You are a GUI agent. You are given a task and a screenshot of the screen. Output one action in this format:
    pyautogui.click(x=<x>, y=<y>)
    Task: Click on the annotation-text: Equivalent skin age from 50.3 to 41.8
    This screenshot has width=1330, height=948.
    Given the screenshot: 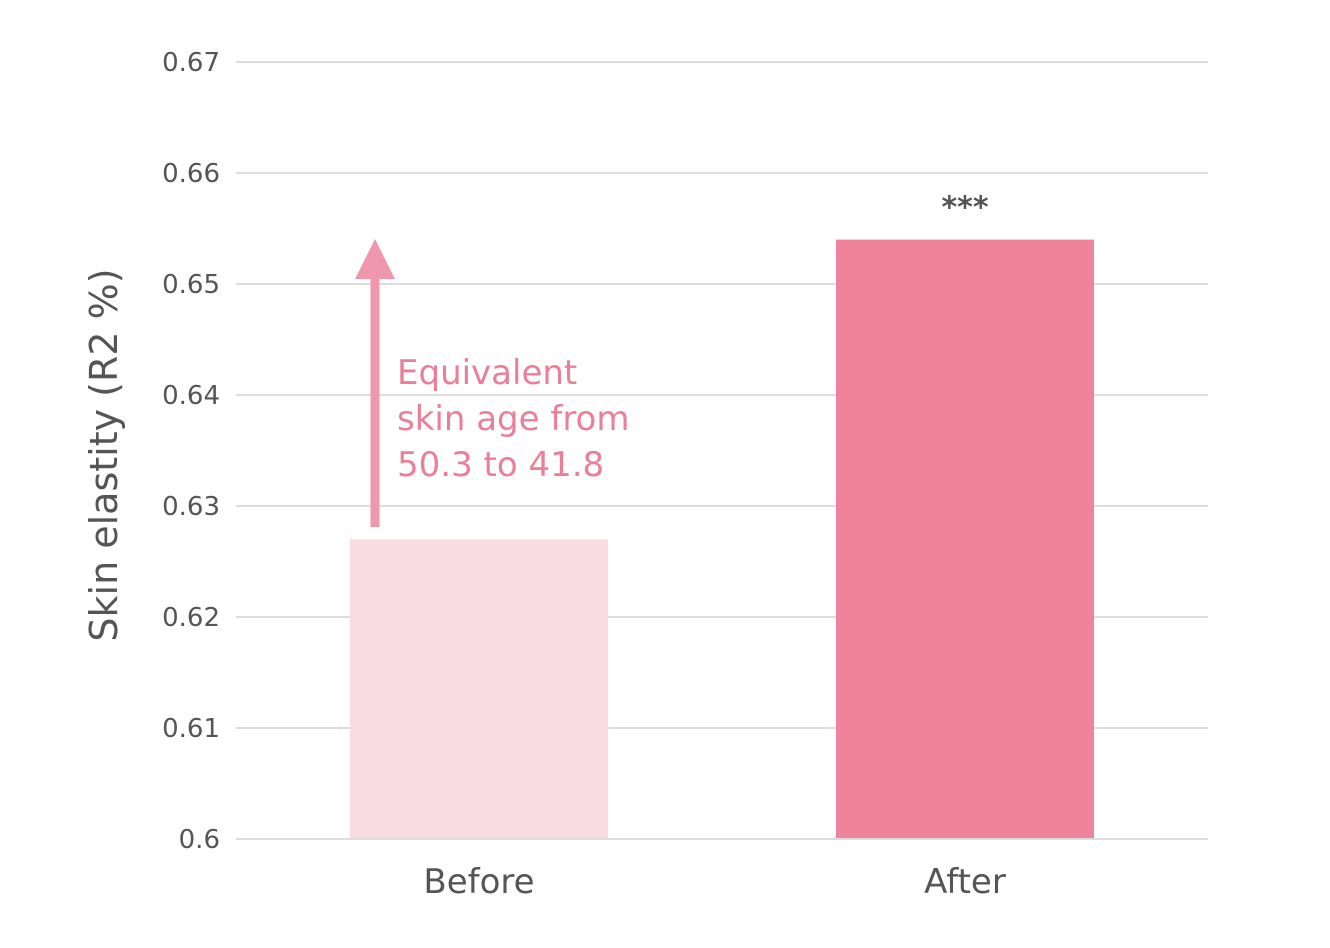 What is the action you would take?
    pyautogui.click(x=518, y=419)
    